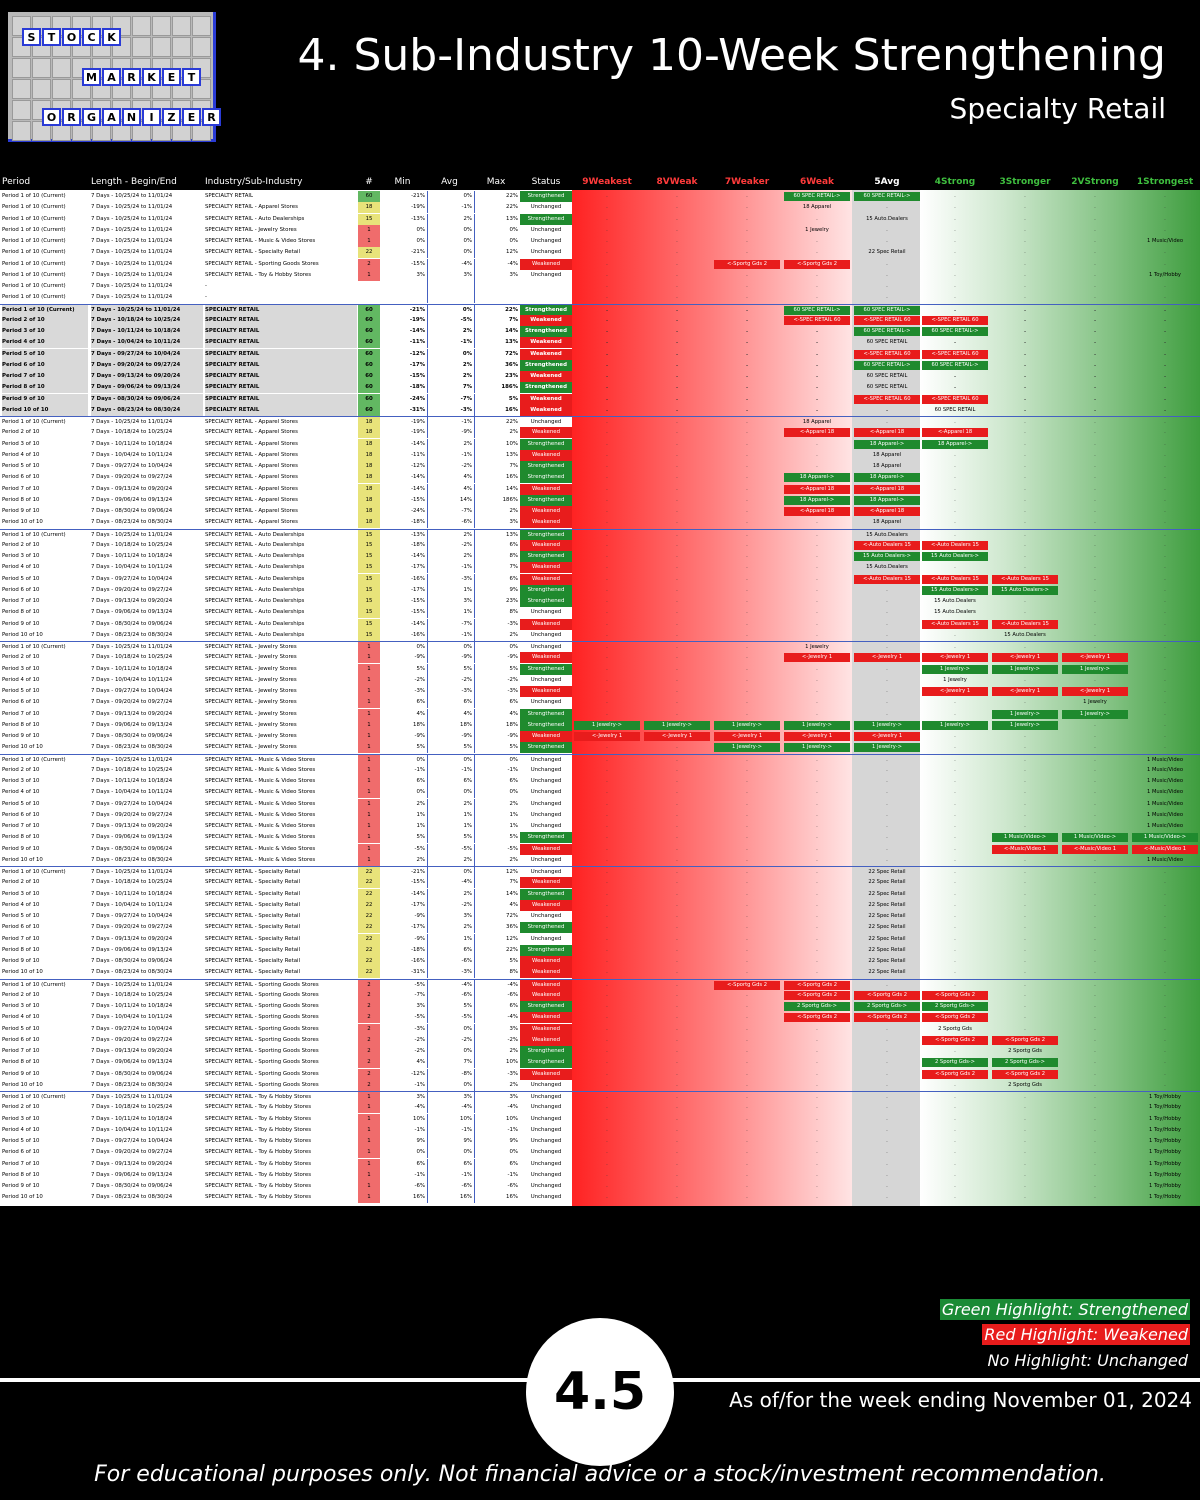 Image resolution: width=1200 pixels, height=1500 pixels. What do you see at coordinates (206, 297) in the screenshot?
I see `industry-cell: -` at bounding box center [206, 297].